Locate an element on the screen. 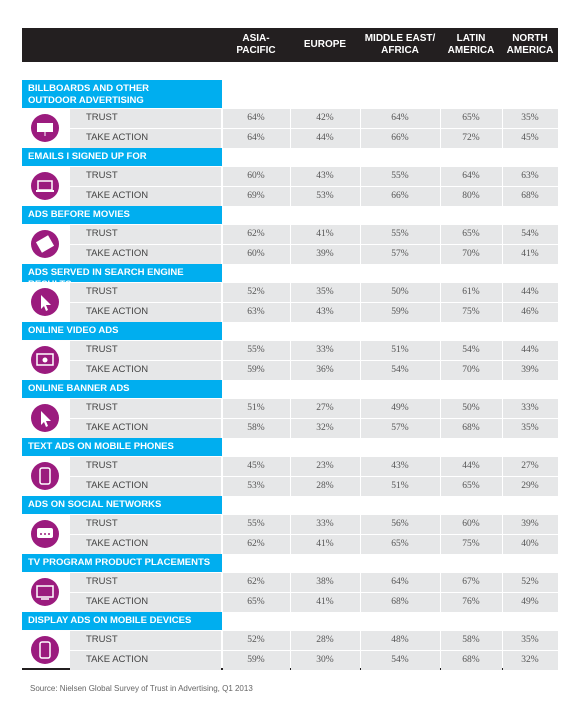  value: 80% is located at coordinates (471, 196).